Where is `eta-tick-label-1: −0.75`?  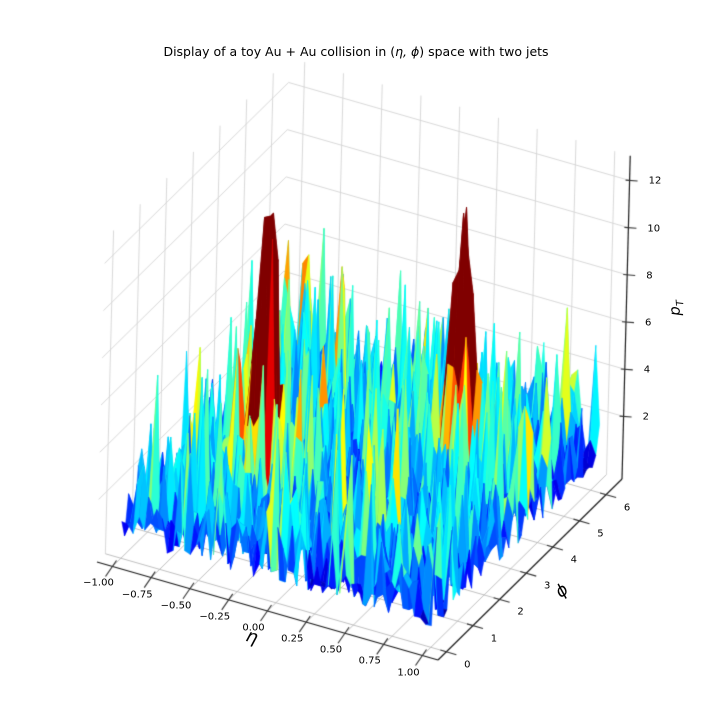
eta-tick-label-1: −0.75 is located at coordinates (137, 595).